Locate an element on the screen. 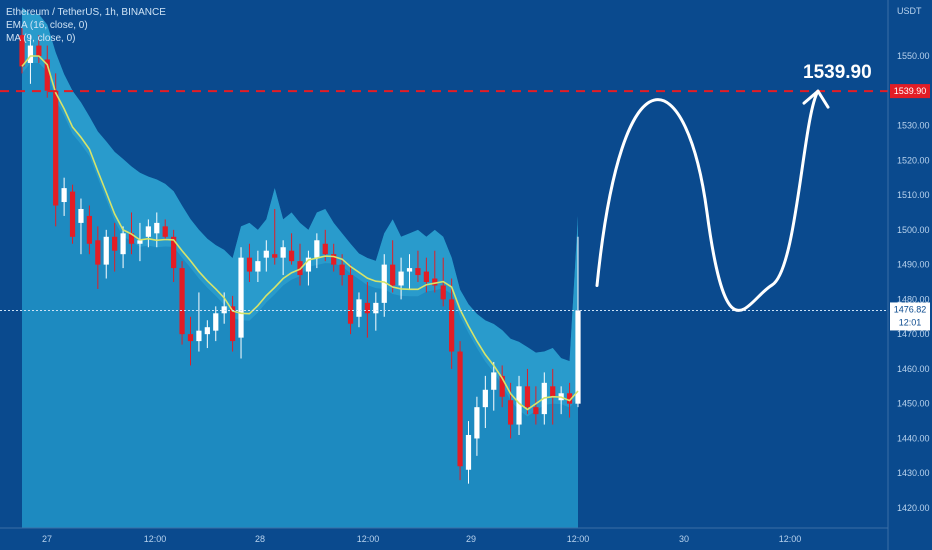 The height and width of the screenshot is (550, 932). y-tick-label: 1520.00 is located at coordinates (913, 160).